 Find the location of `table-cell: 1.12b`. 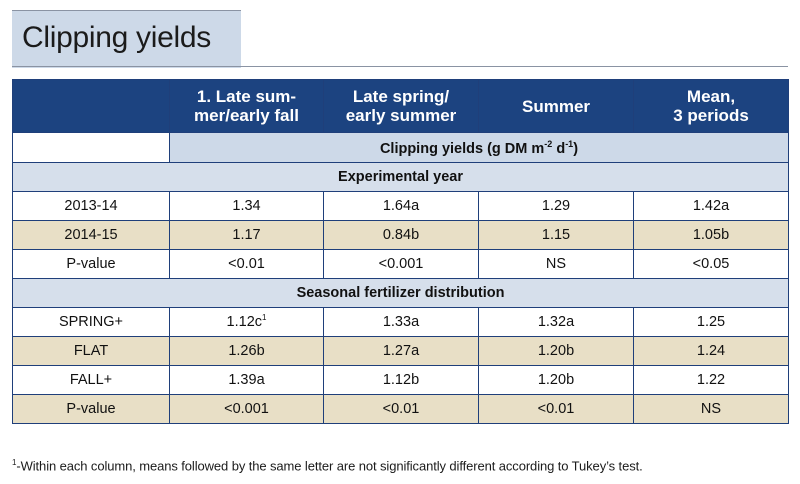

table-cell: 1.12b is located at coordinates (401, 380).